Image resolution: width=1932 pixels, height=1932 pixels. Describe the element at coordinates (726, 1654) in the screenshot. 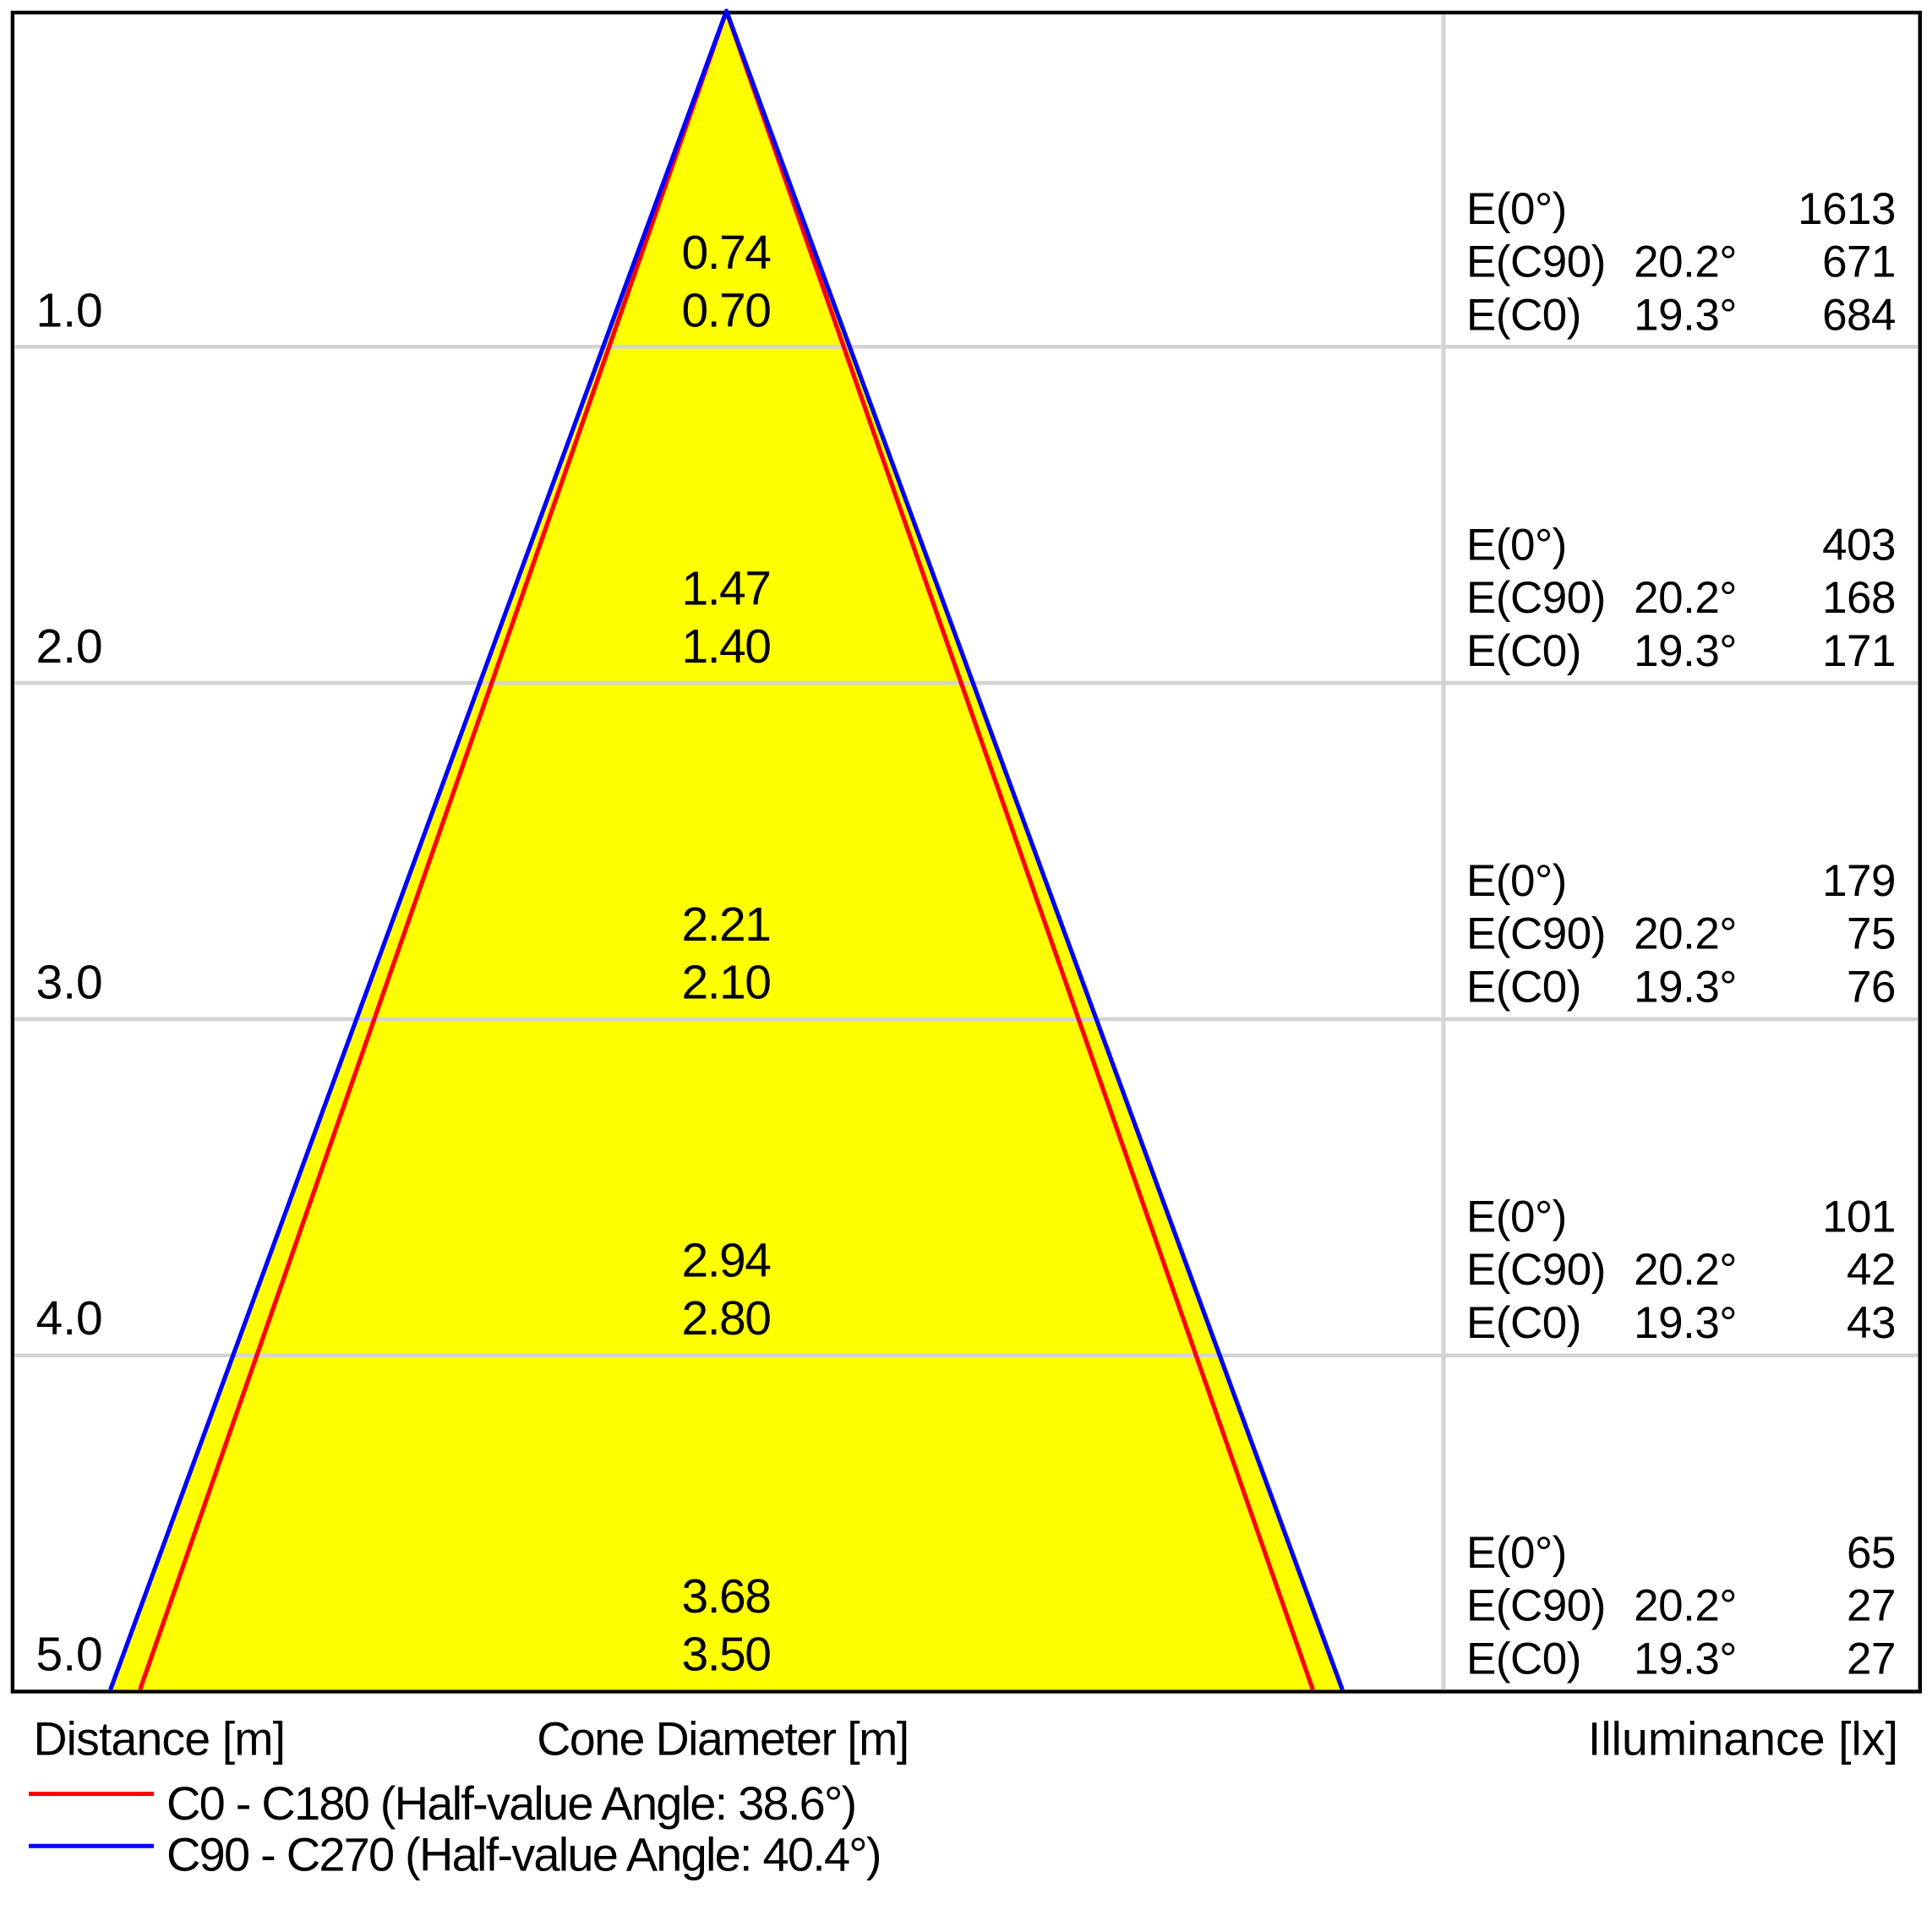

I see `svg-text: 3.50` at that location.